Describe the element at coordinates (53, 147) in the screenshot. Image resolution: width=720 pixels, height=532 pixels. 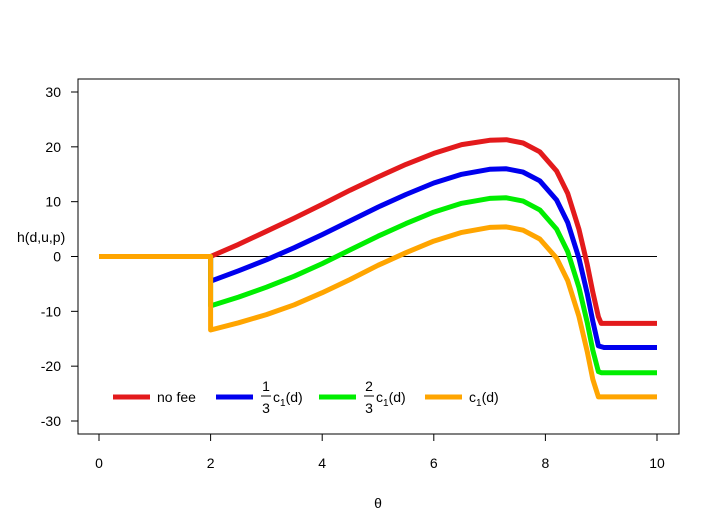
I see `y-tick-label: 20` at that location.